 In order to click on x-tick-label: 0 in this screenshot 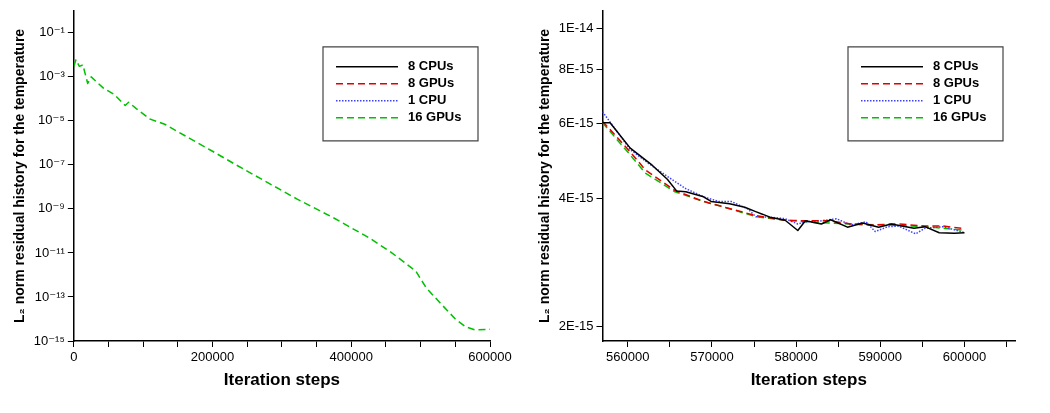, I will do `click(74, 357)`.